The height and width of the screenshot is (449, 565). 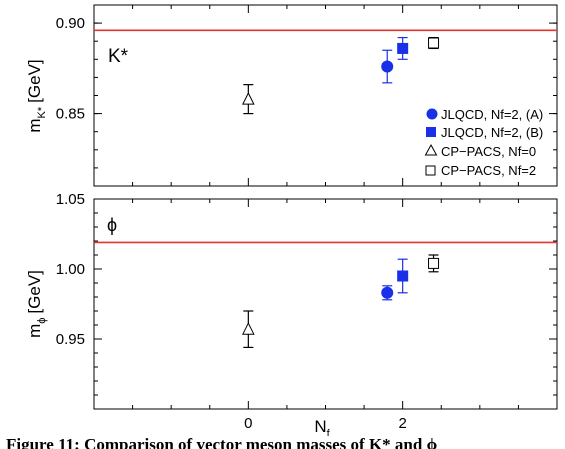 What do you see at coordinates (248, 423) in the screenshot?
I see `x-tick-label: 0` at bounding box center [248, 423].